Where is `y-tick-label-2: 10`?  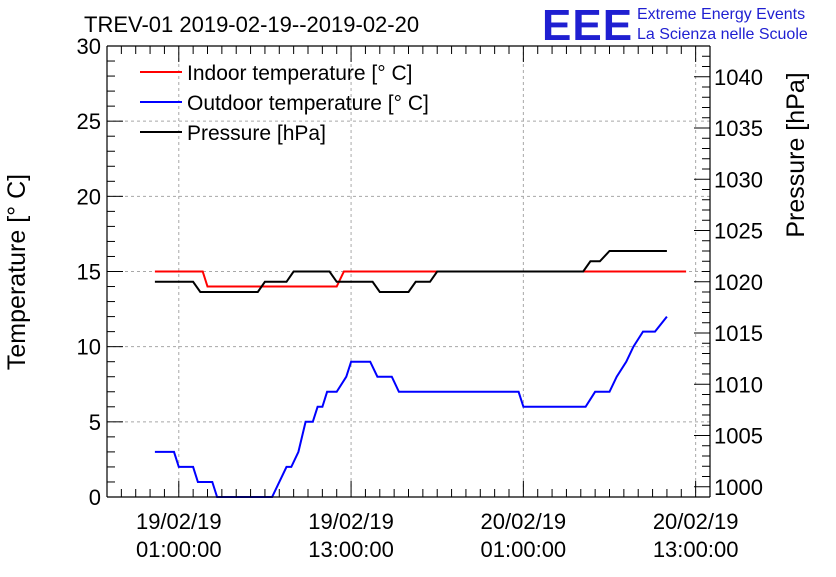
y-tick-label-2: 10 is located at coordinates (89, 347).